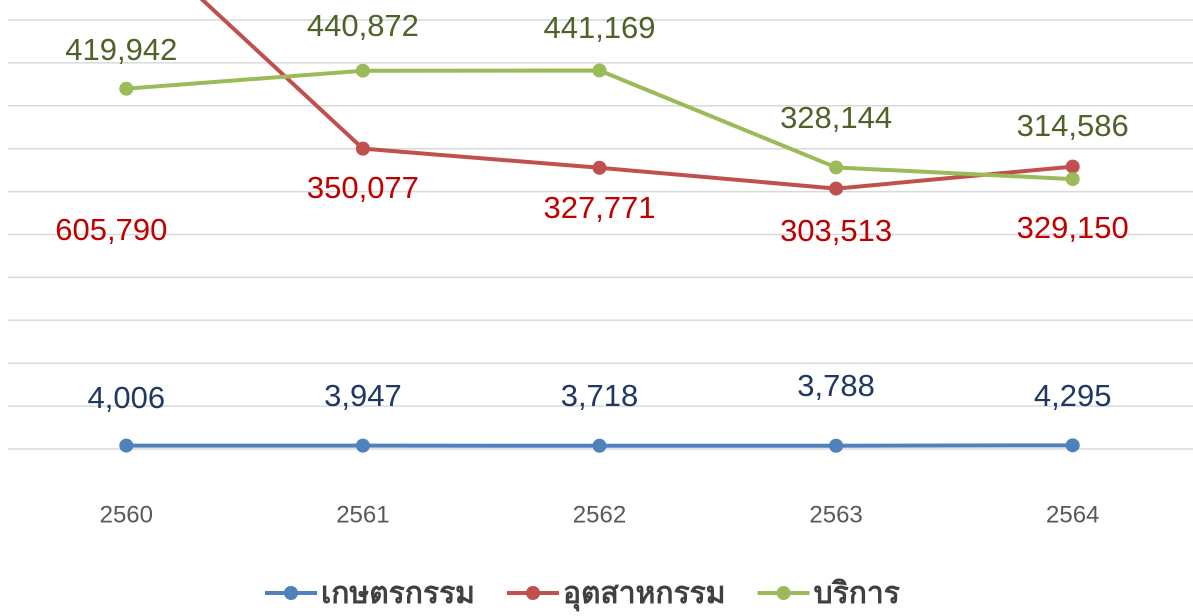 This screenshot has height=616, width=1193. I want to click on data-label: 4,295, so click(1073, 395).